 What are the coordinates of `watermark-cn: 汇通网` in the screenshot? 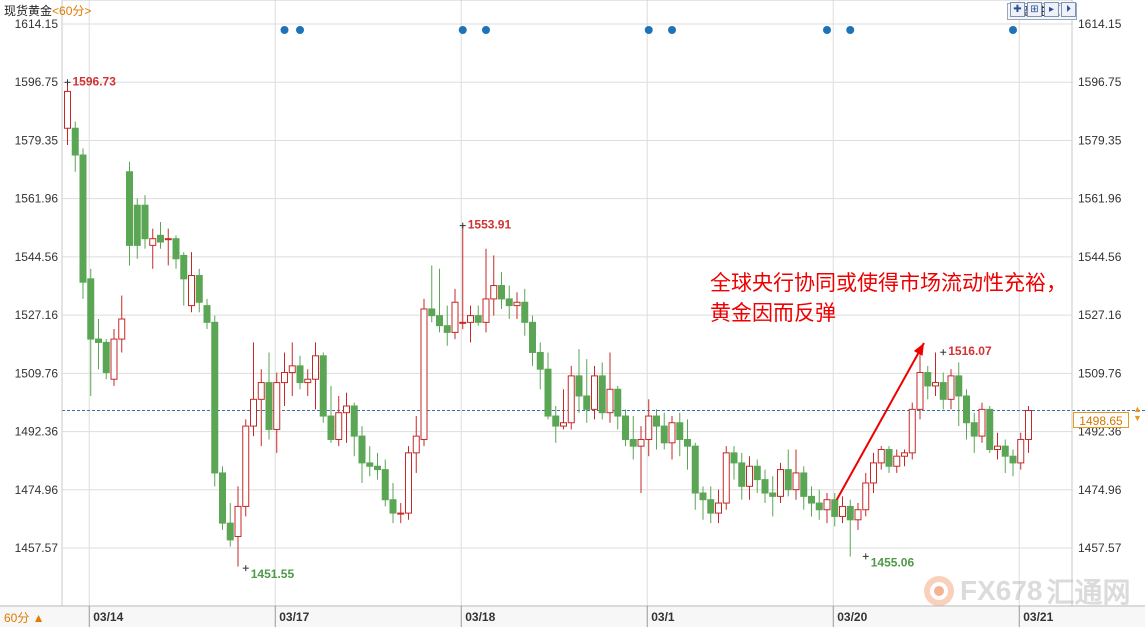 It's located at (1088, 592).